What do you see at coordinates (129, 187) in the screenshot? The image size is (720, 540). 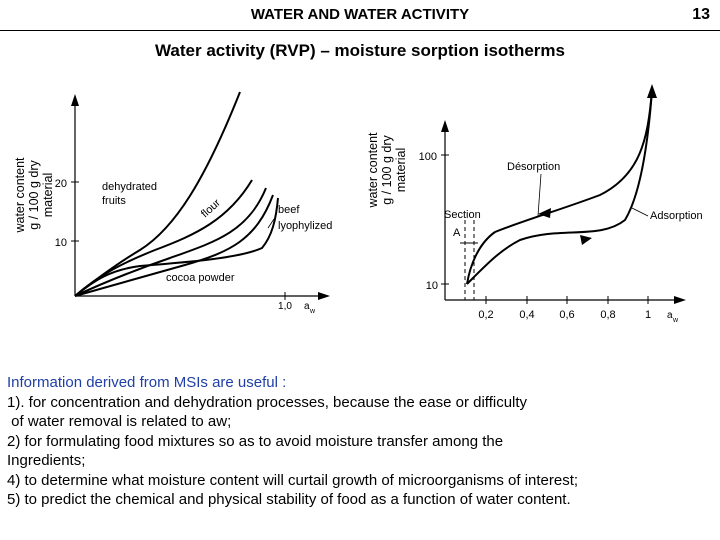 I see `label-dehydrated: dehydrated` at bounding box center [129, 187].